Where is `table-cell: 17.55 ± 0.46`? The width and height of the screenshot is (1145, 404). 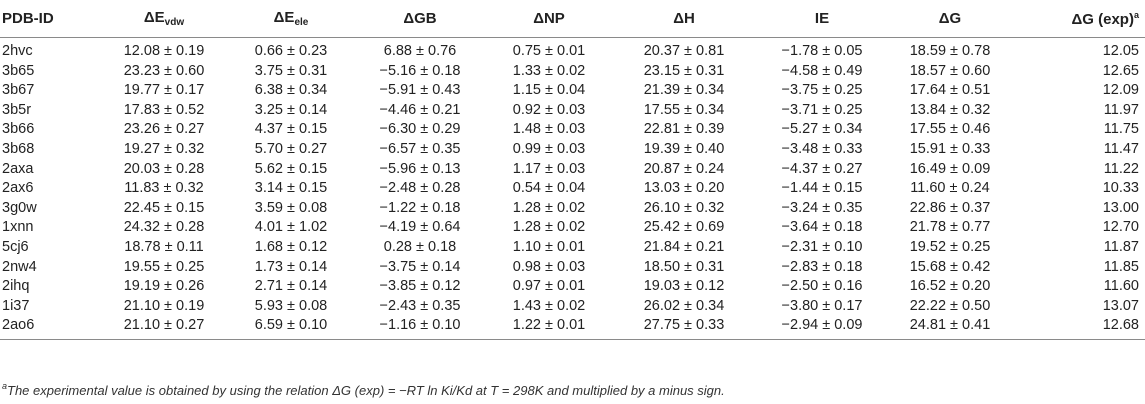
table-cell: 17.55 ± 0.46 is located at coordinates (950, 129).